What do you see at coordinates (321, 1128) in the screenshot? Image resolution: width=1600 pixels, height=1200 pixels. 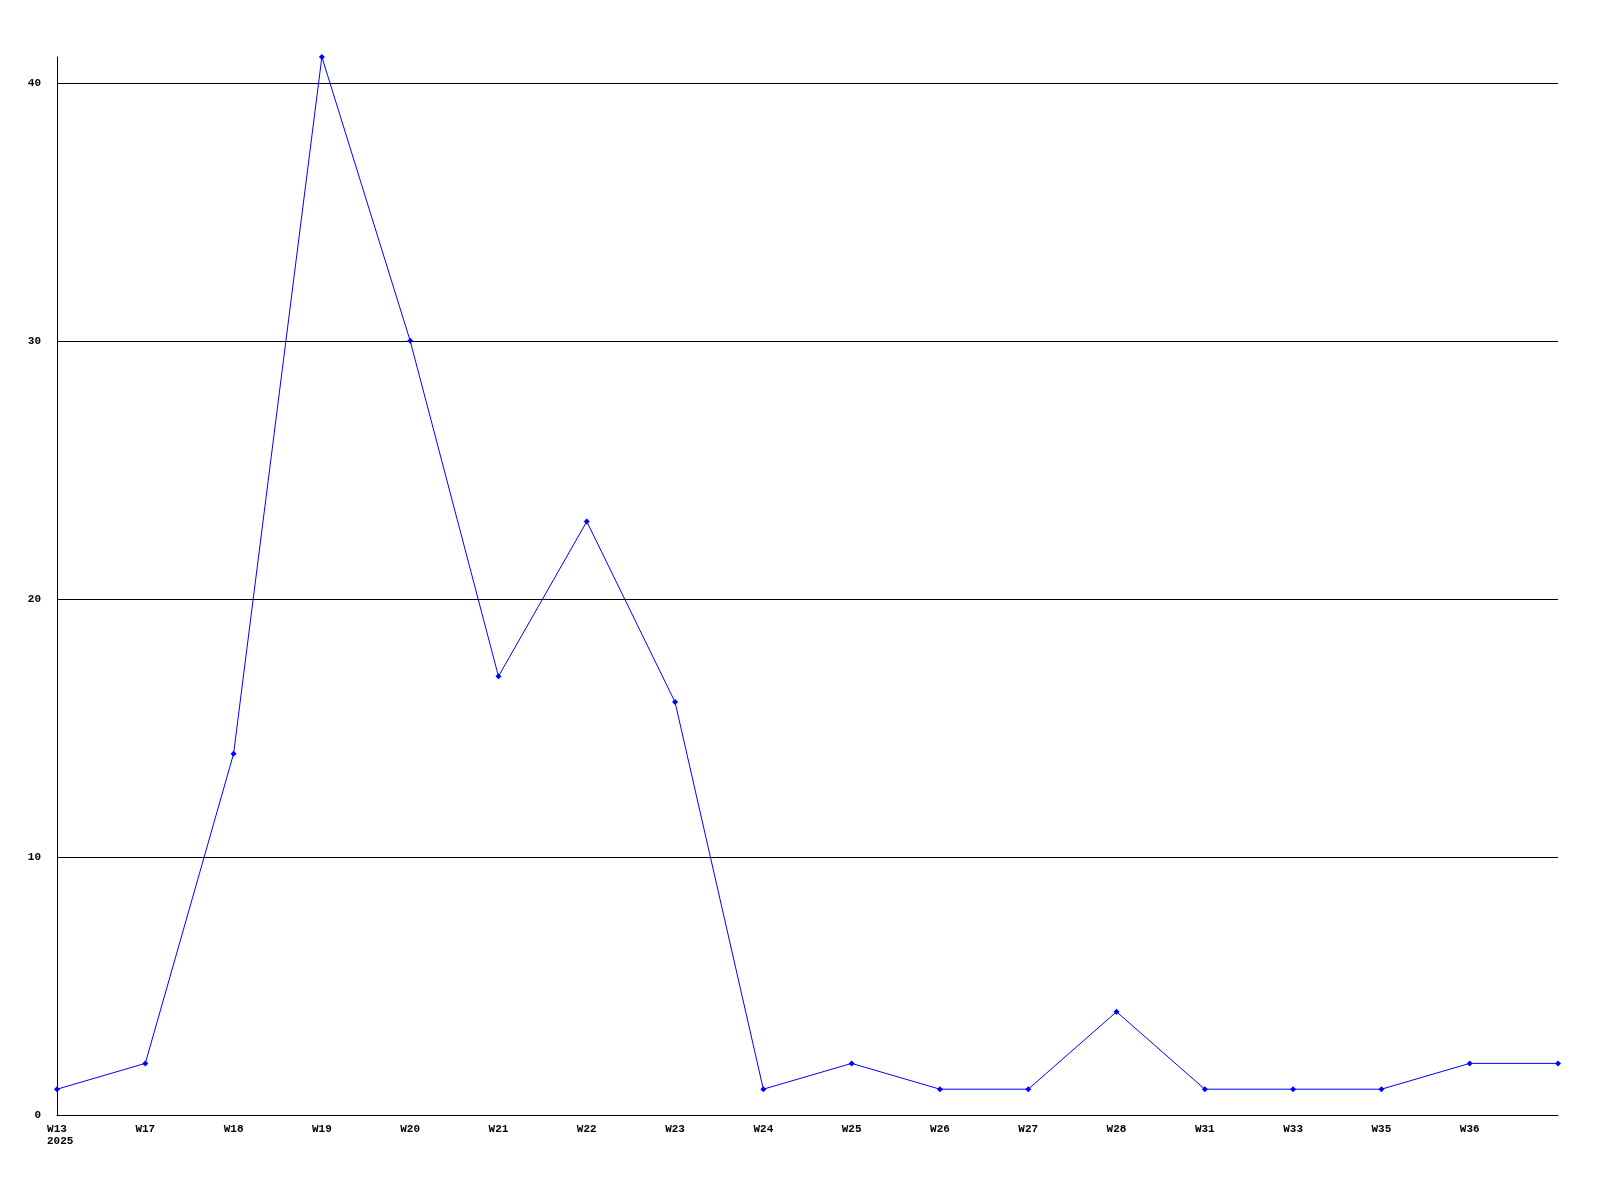 I see `x-tick-label: W19` at bounding box center [321, 1128].